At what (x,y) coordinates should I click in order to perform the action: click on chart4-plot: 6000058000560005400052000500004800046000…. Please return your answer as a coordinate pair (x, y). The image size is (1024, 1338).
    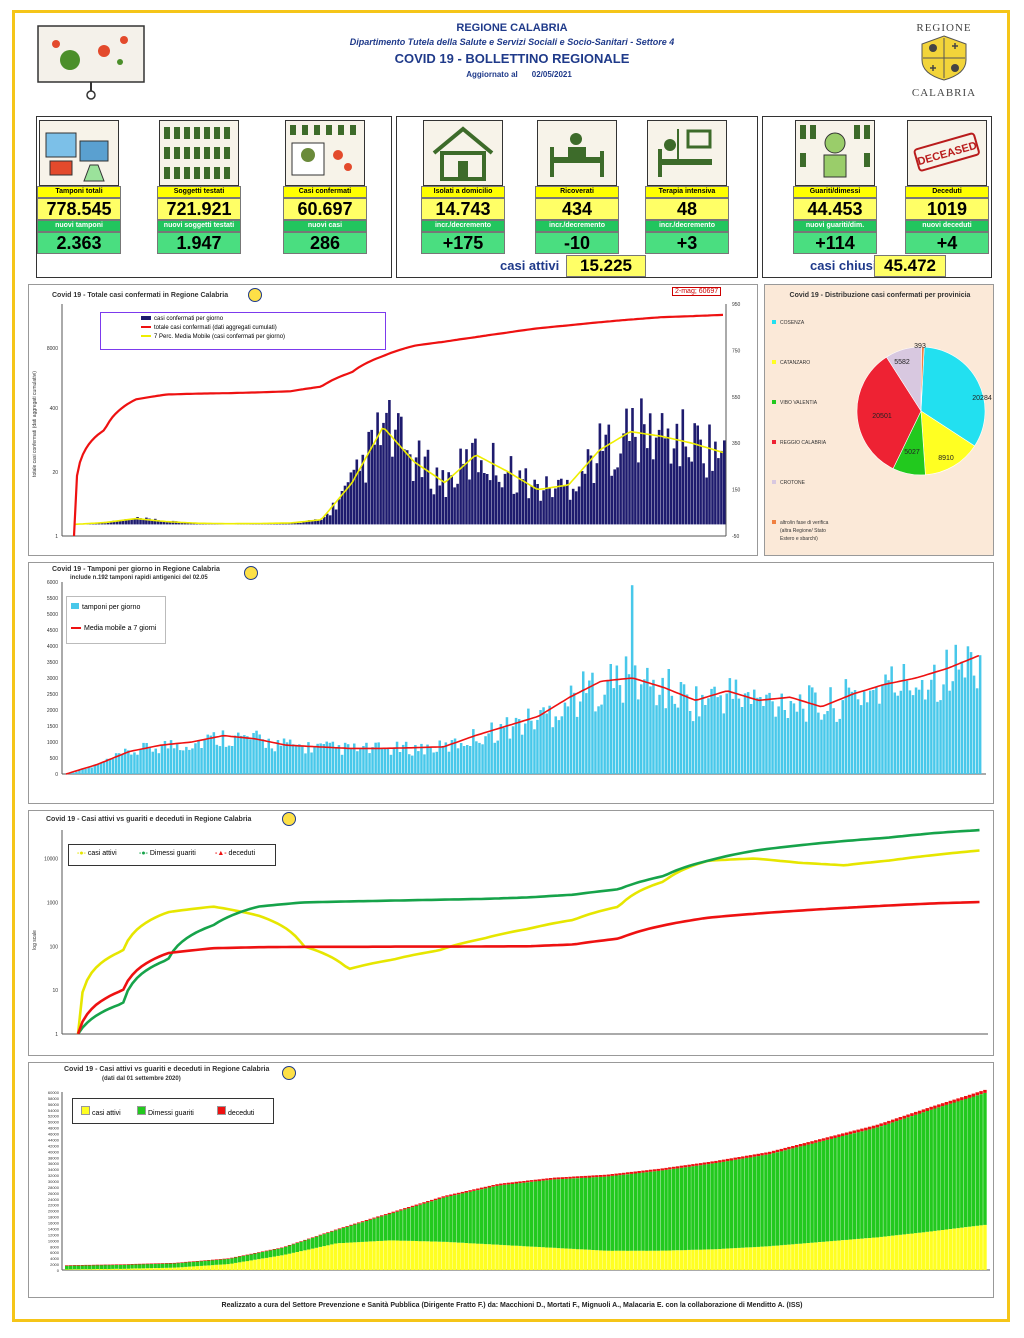
    Looking at the image, I should click on (519, 1181).